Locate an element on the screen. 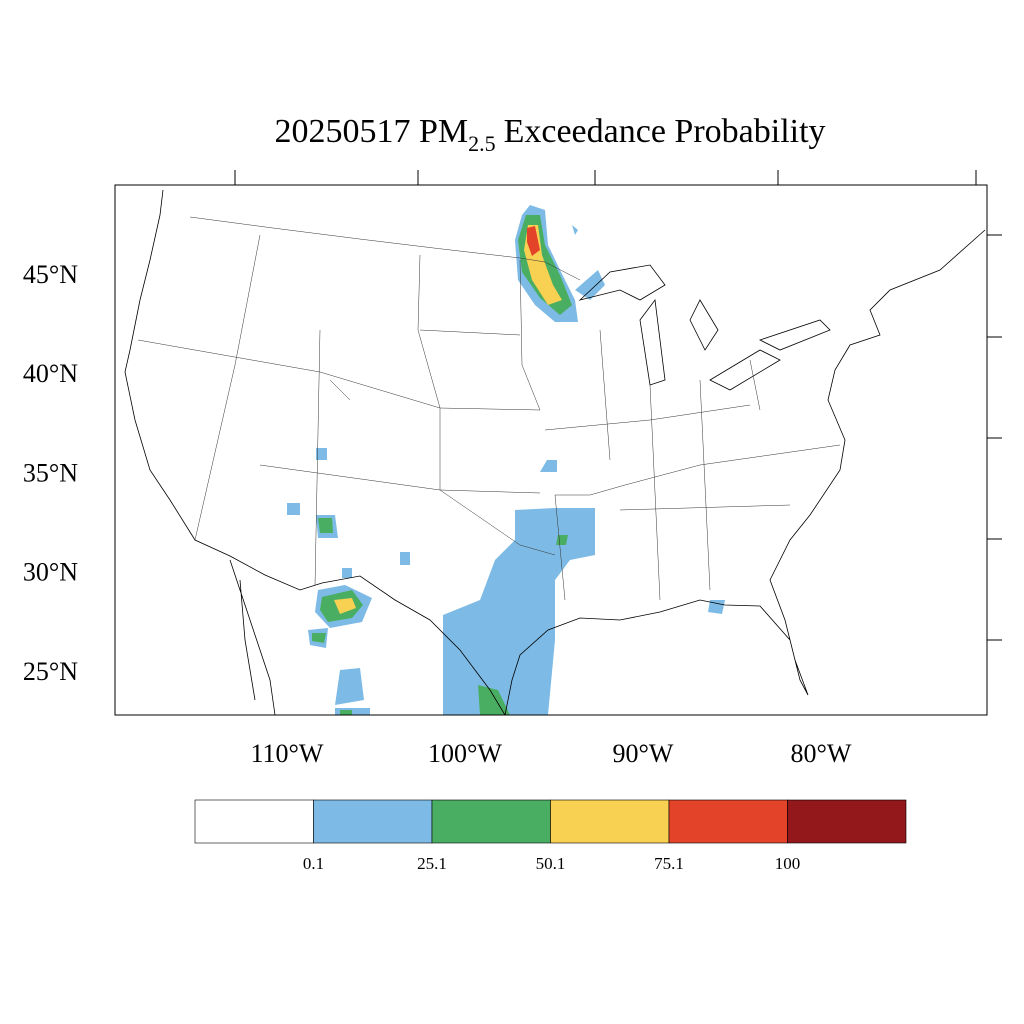 The width and height of the screenshot is (1024, 1024). lon-label: 100°W is located at coordinates (465, 753).